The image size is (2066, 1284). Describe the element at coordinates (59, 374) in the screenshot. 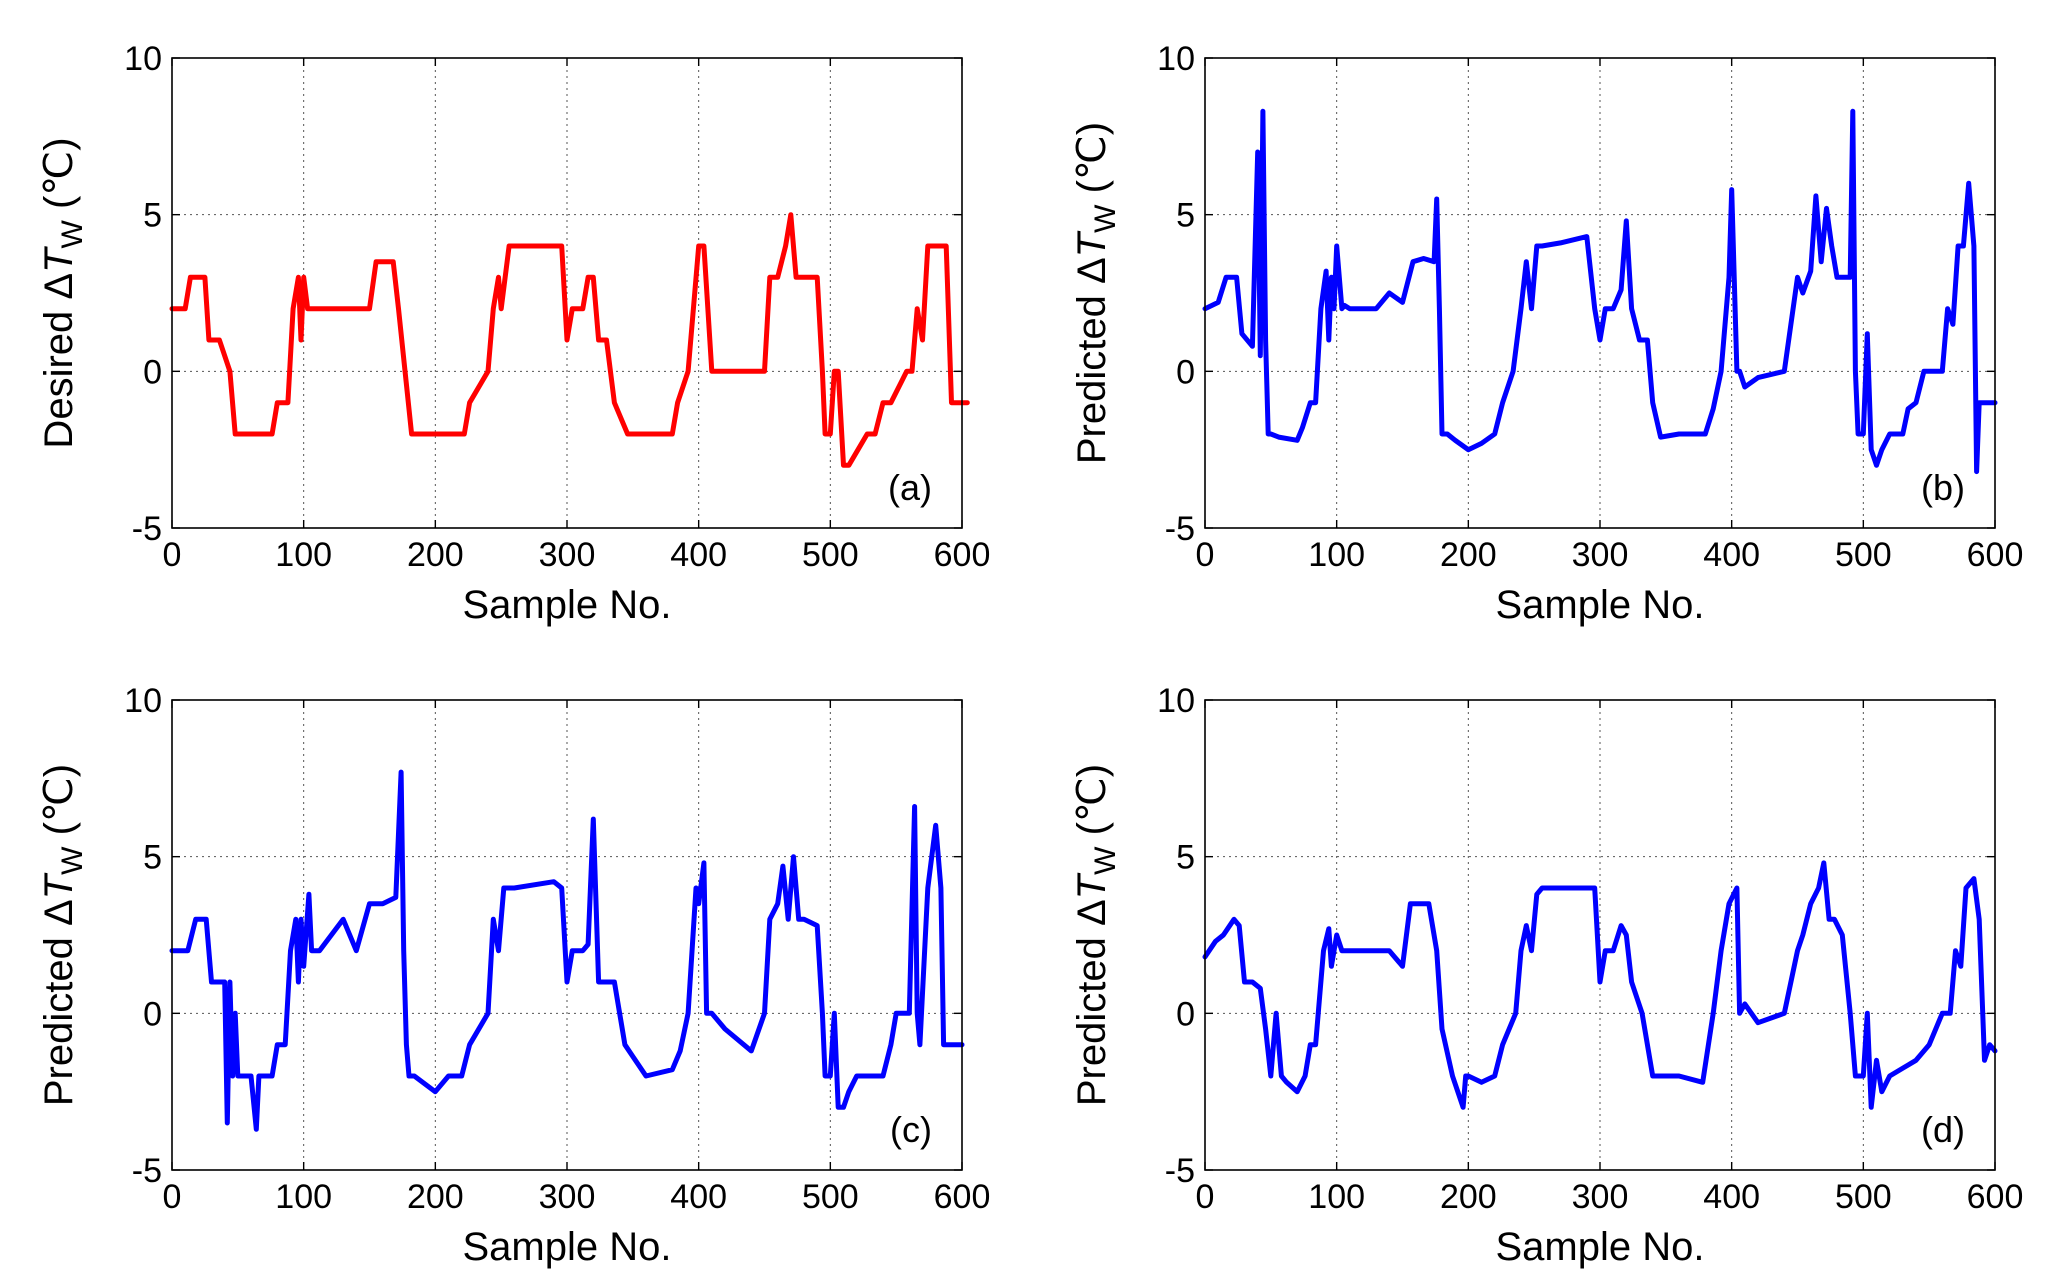

I see `y-label-qualifier: Desired` at that location.